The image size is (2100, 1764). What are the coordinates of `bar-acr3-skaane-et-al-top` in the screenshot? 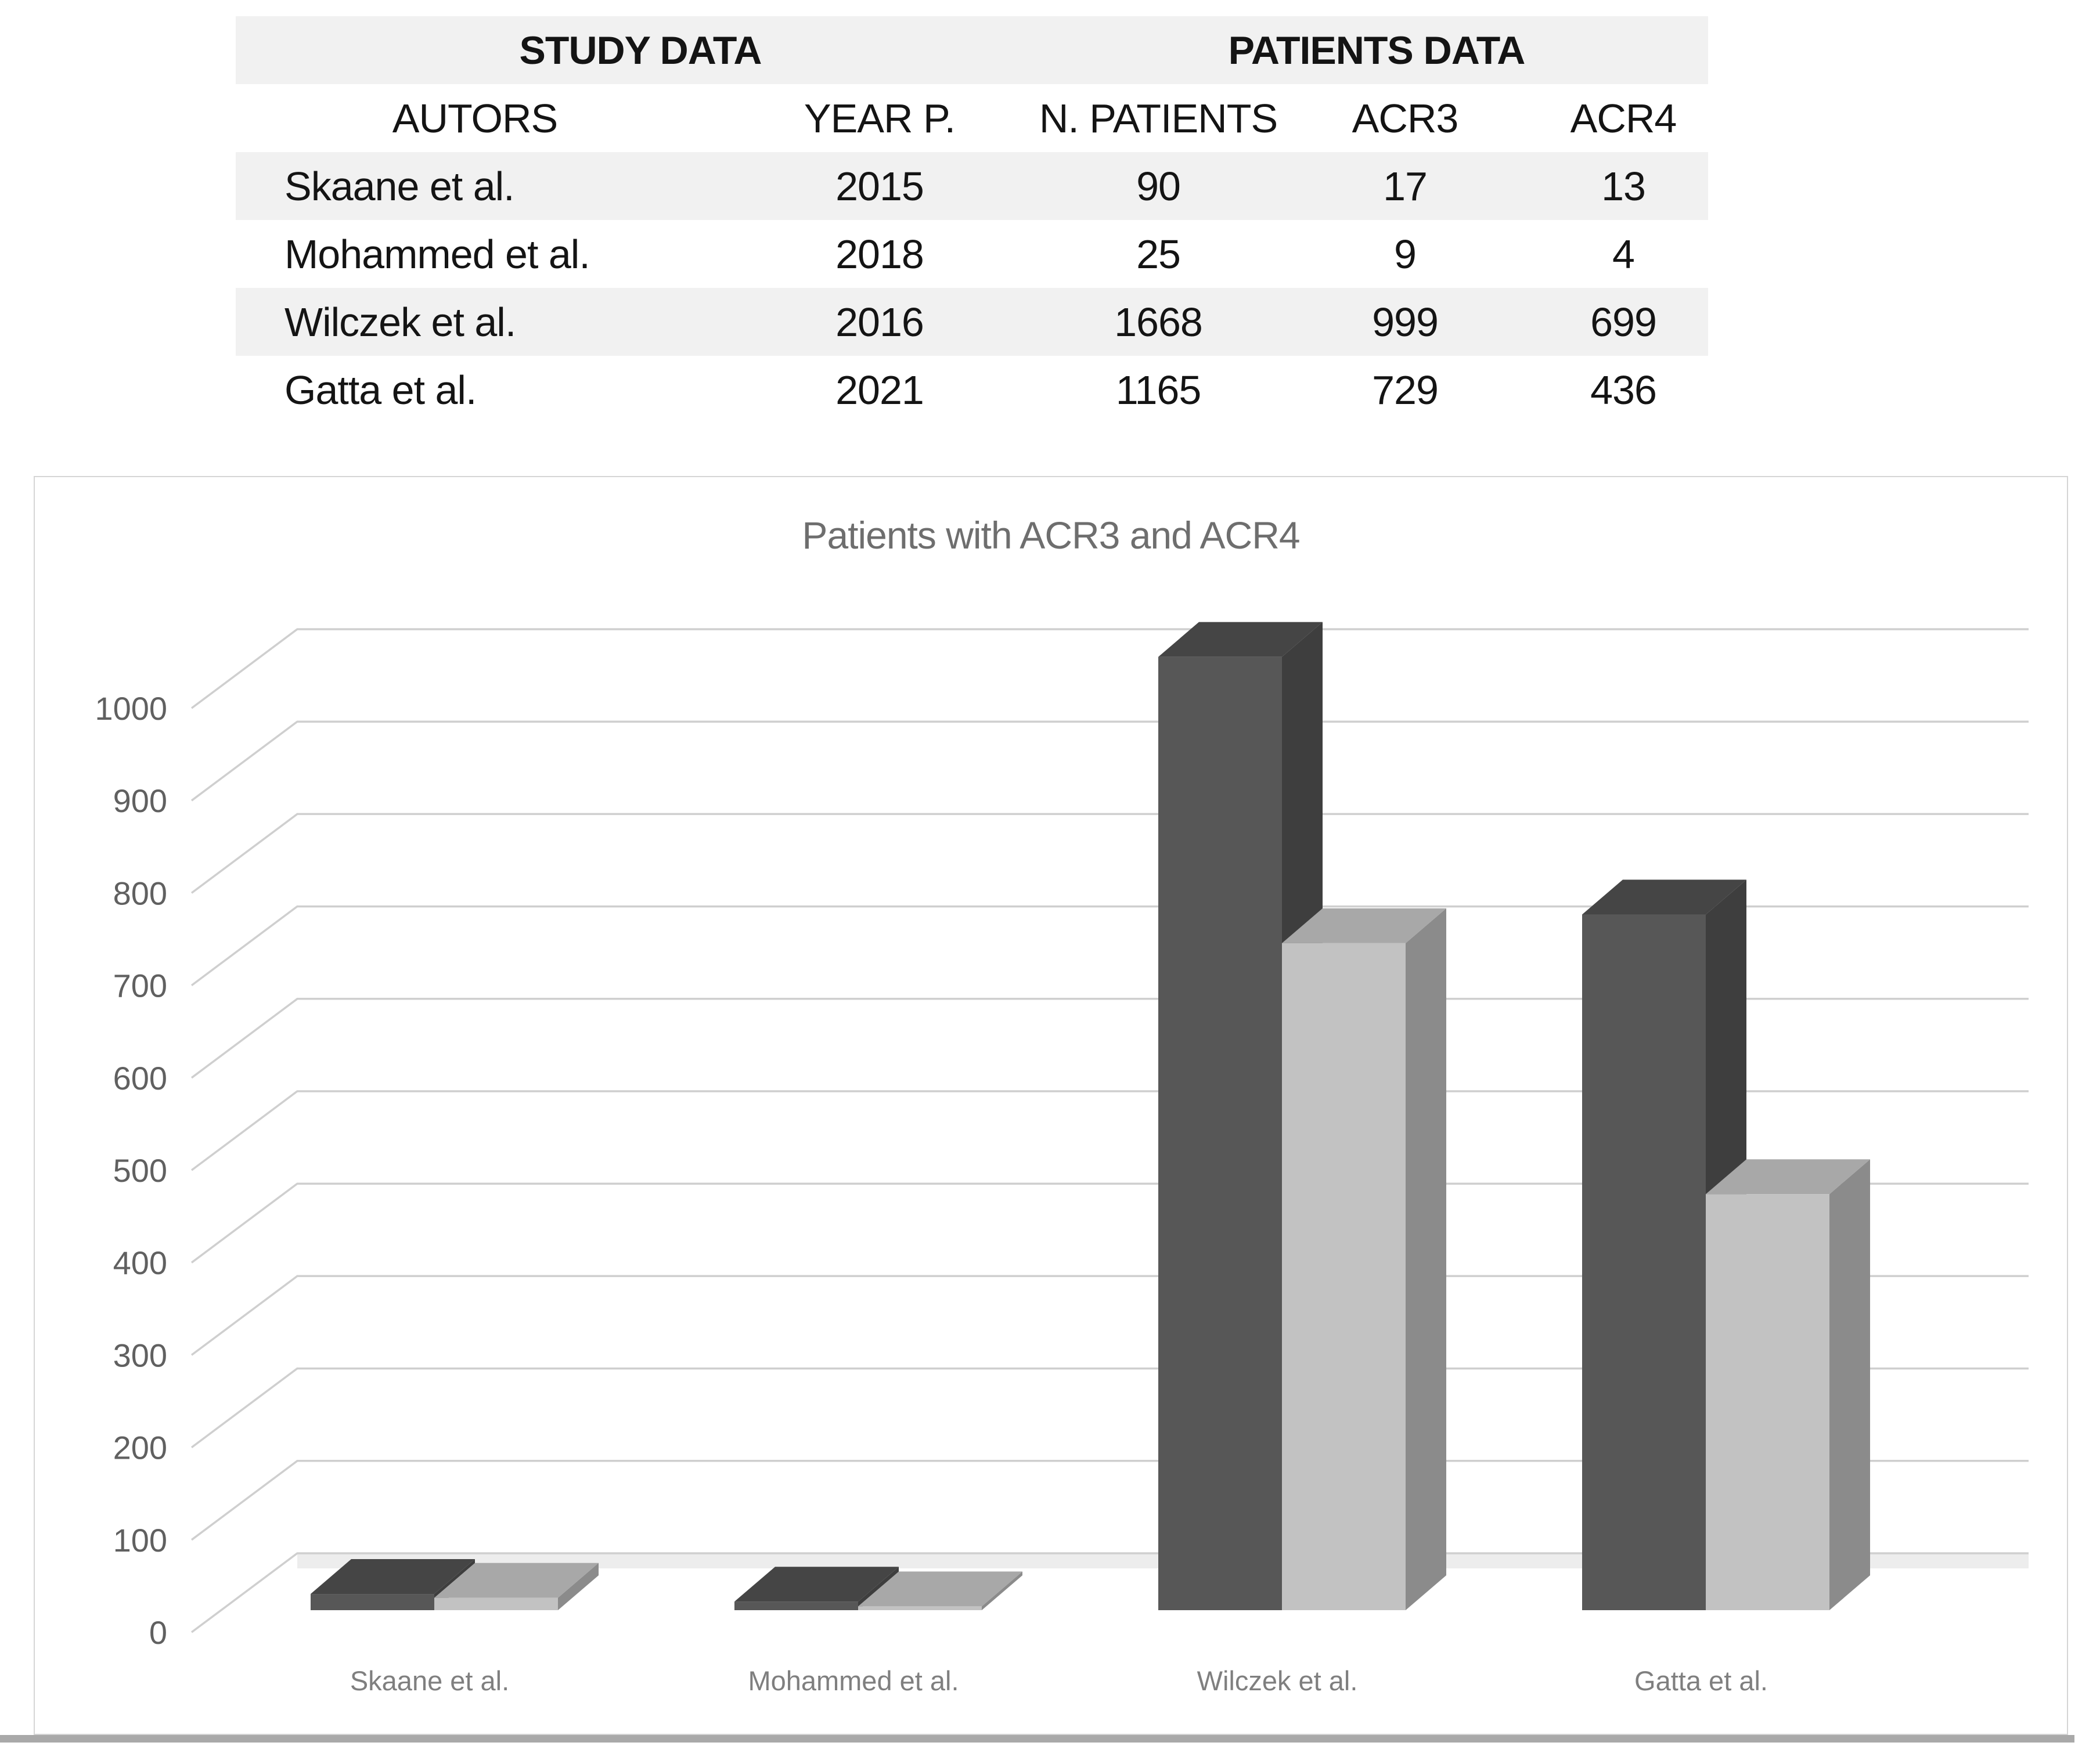 It's located at (393, 1577).